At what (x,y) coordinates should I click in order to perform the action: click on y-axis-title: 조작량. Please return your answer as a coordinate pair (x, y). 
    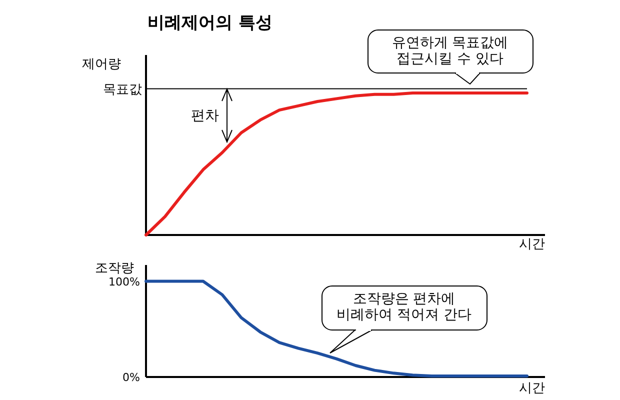
    Looking at the image, I should click on (114, 268).